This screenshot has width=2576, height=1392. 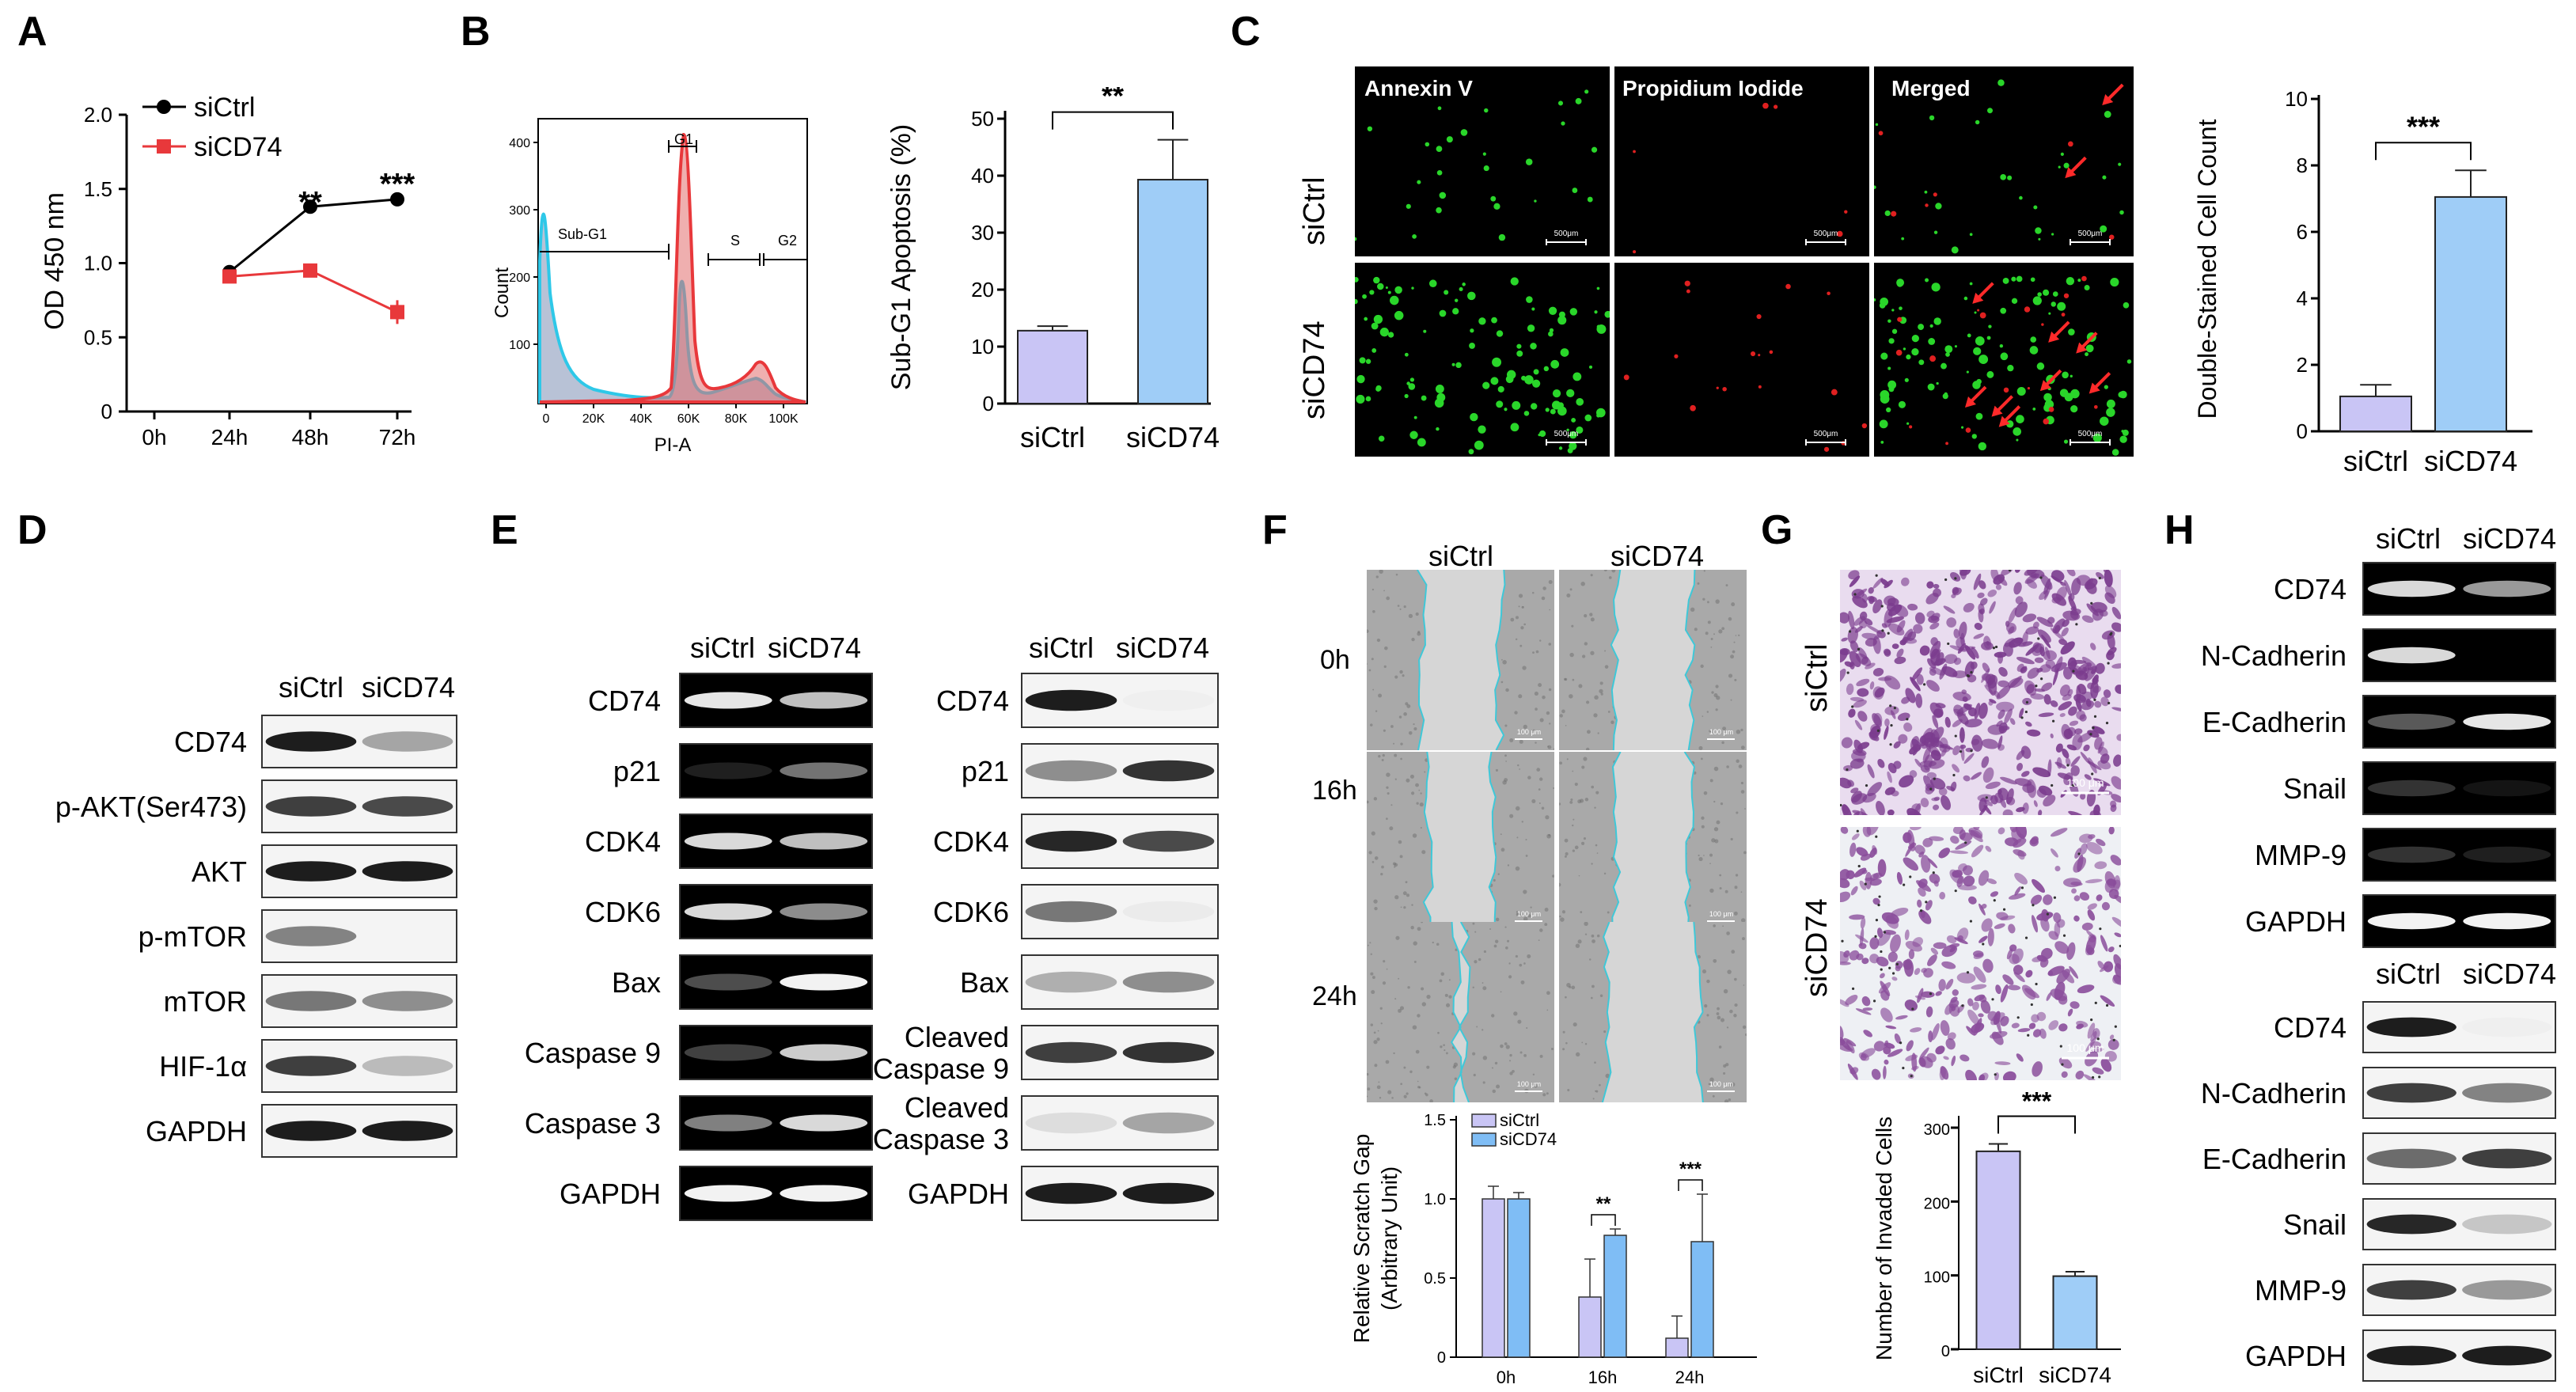 What do you see at coordinates (956, 1107) in the screenshot?
I see `panel-e-wb-6-label: Cleaved` at bounding box center [956, 1107].